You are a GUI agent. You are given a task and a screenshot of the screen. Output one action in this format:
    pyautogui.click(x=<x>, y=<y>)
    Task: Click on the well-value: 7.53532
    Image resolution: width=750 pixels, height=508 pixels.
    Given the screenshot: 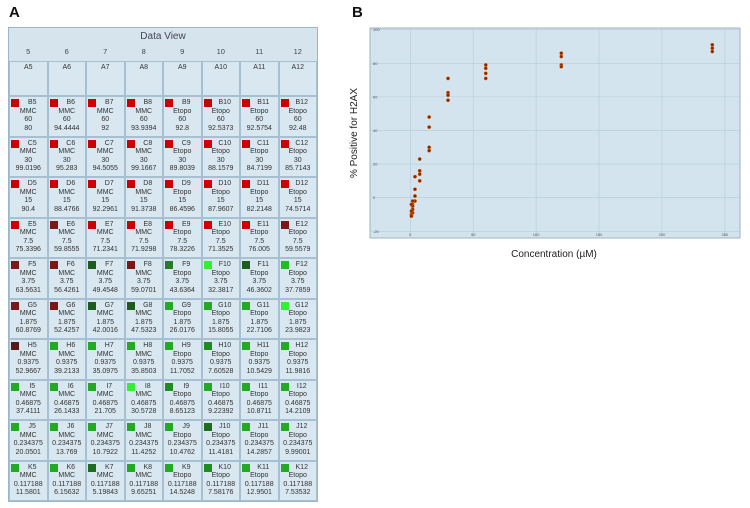 What is the action you would take?
    pyautogui.click(x=298, y=493)
    